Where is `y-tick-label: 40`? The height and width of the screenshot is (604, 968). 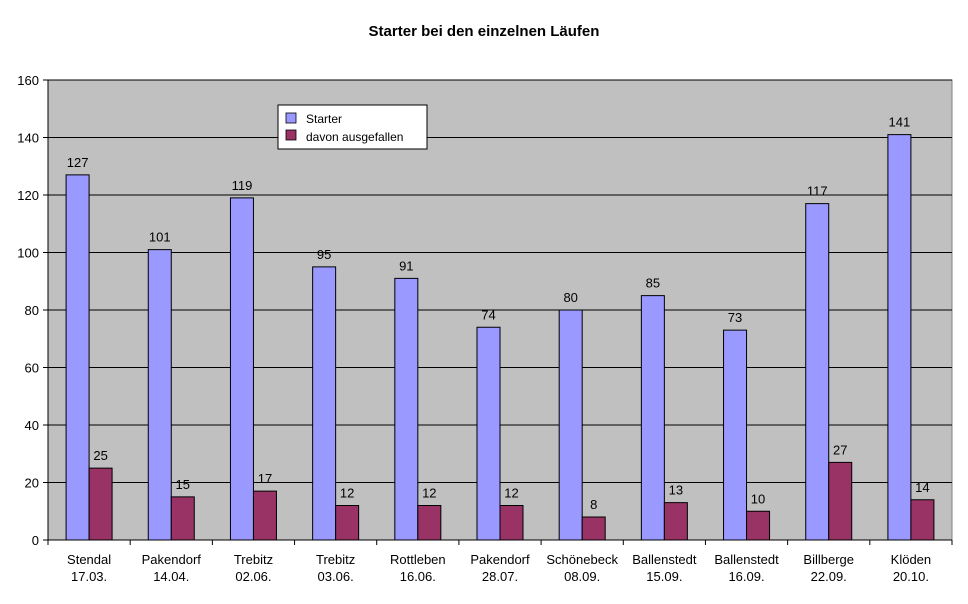
y-tick-label: 40 is located at coordinates (32, 425).